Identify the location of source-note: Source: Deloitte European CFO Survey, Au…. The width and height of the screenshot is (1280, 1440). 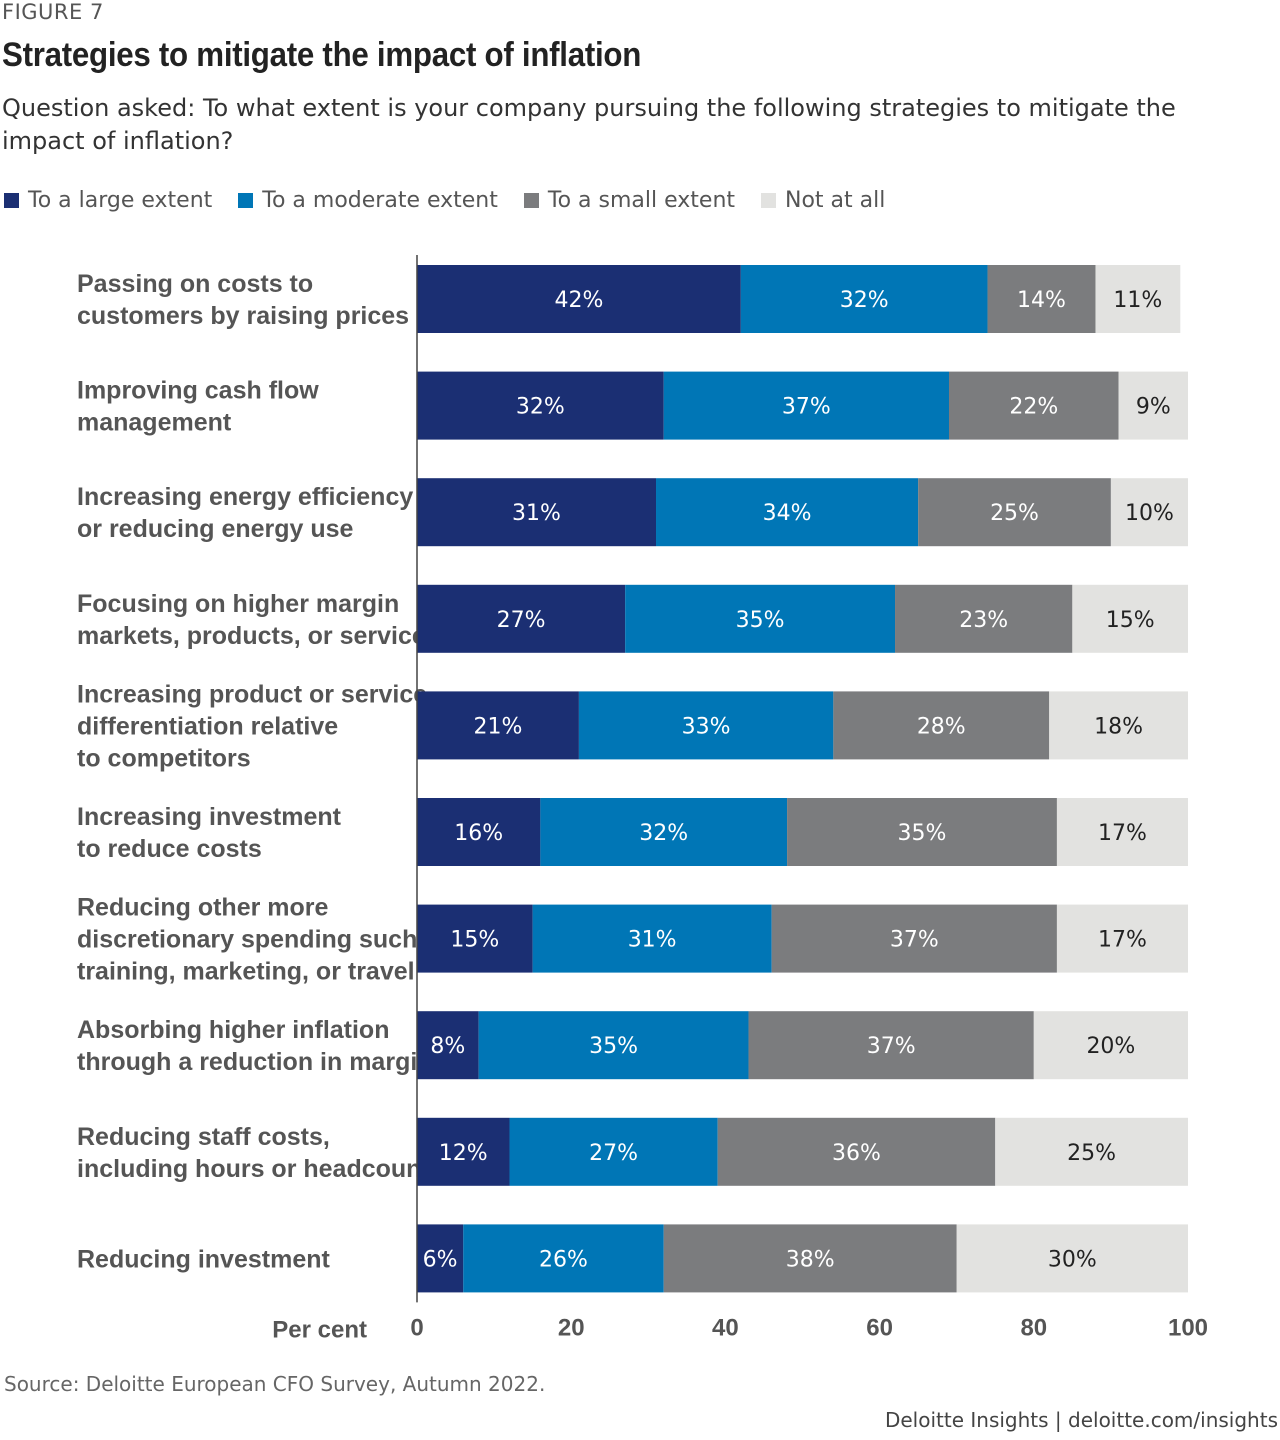
(275, 1384).